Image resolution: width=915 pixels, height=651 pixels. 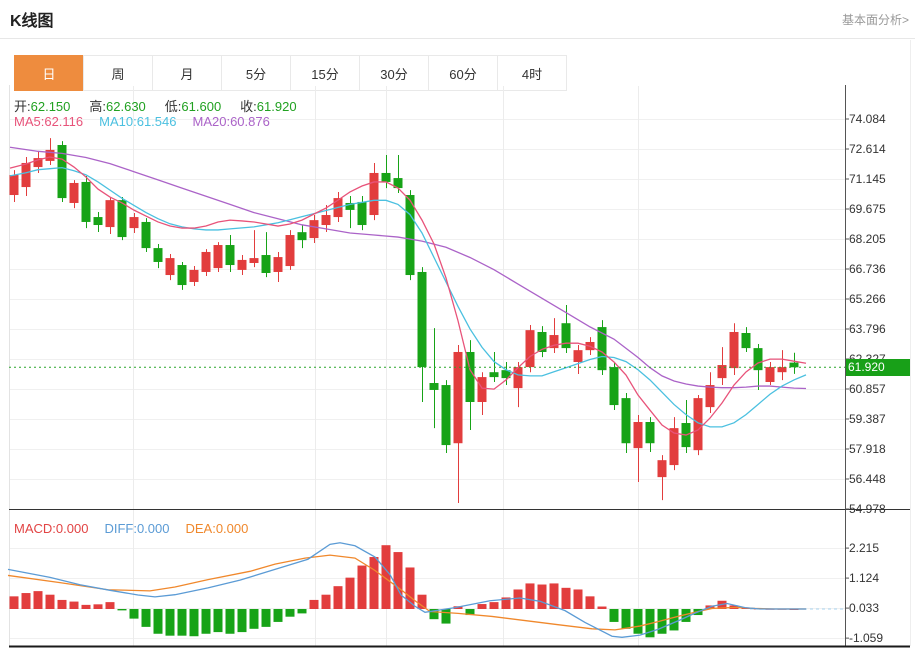 I want to click on price-axis-label: 65.266, so click(x=867, y=298).